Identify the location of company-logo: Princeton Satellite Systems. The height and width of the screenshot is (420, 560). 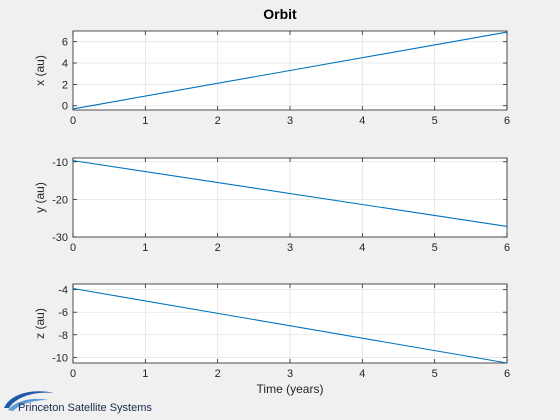
(78, 402).